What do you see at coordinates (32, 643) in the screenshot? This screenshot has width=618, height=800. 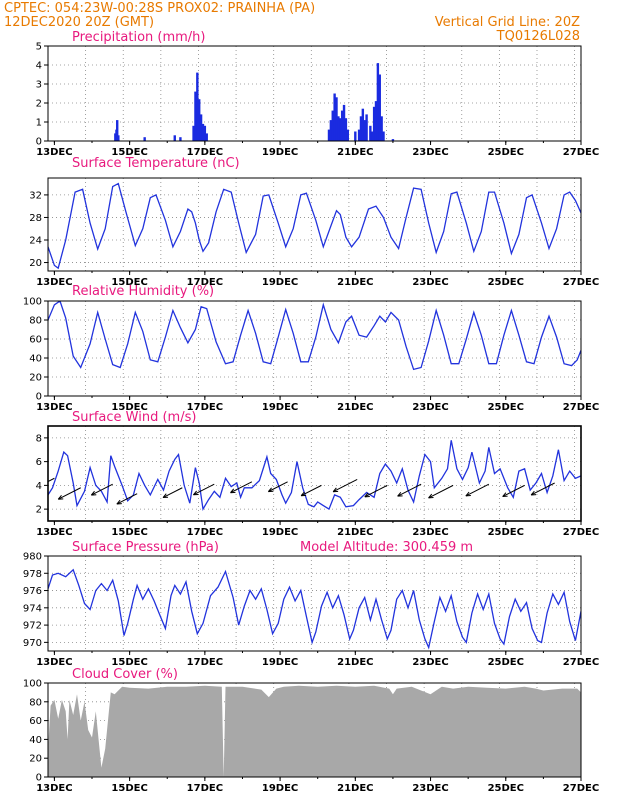 I see `y-tick-label: 970` at bounding box center [32, 643].